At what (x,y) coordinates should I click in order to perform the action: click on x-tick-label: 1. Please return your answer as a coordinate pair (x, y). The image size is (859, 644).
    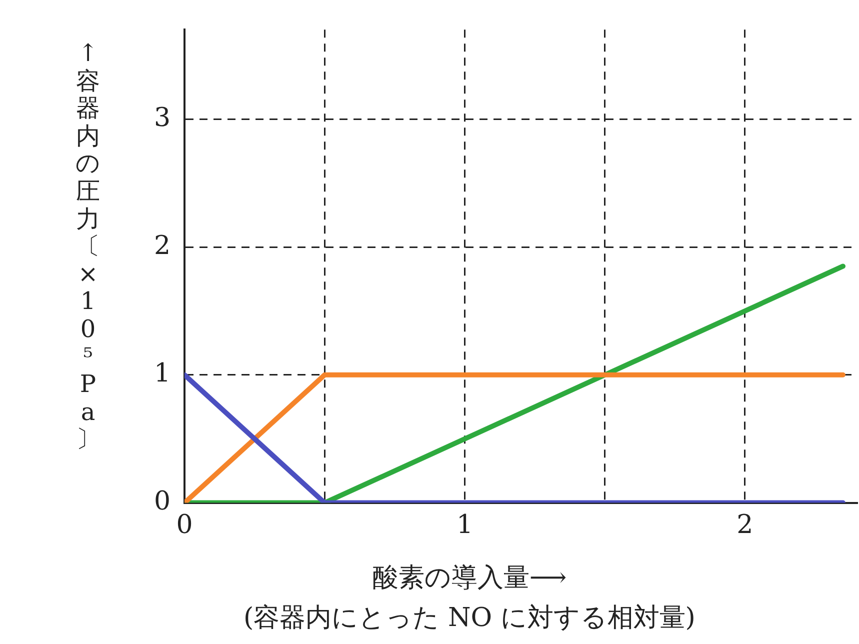
    Looking at the image, I should click on (465, 525).